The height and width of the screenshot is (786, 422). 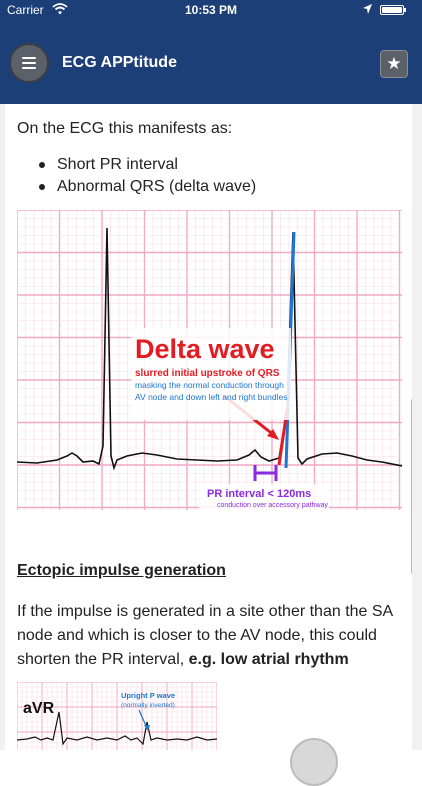 I want to click on wifi-icon, so click(x=60, y=10).